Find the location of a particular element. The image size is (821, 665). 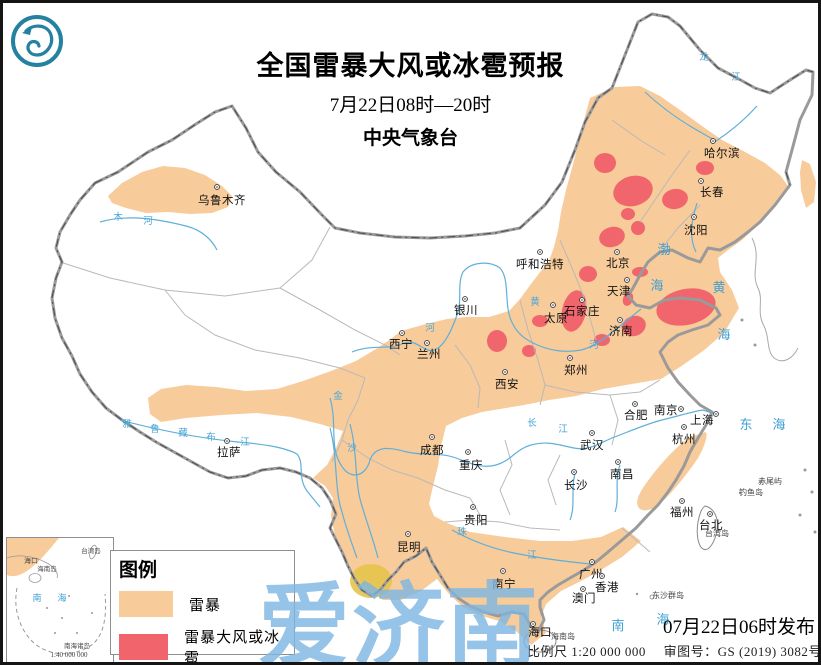

city-marker: 南昌 is located at coordinates (622, 470).